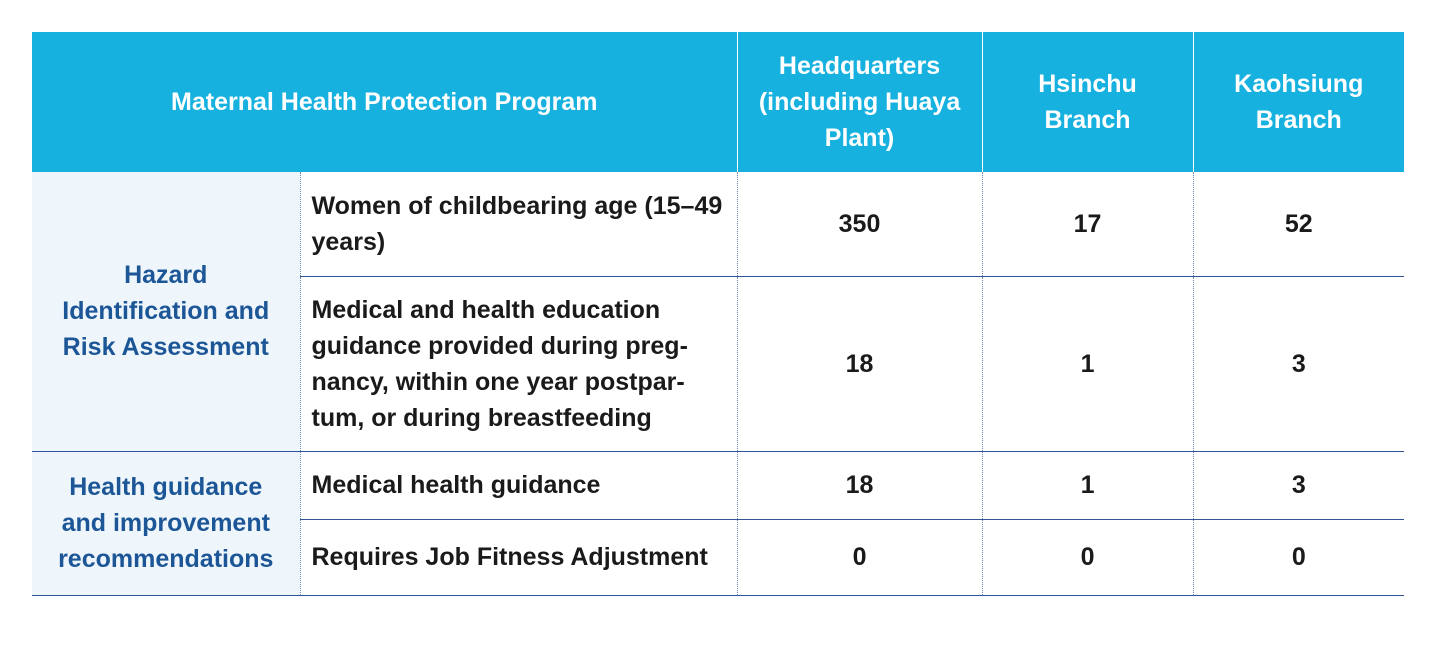  I want to click on value-headquarters: 350, so click(859, 224).